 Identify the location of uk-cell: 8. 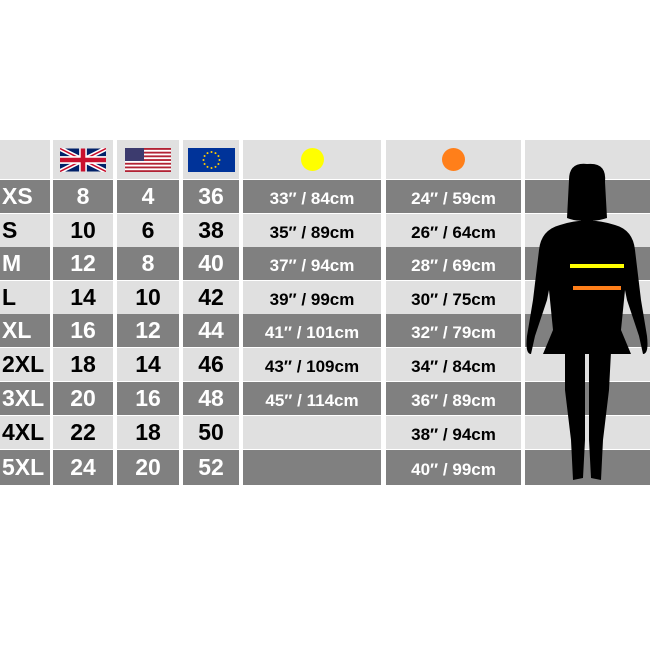
(83, 196).